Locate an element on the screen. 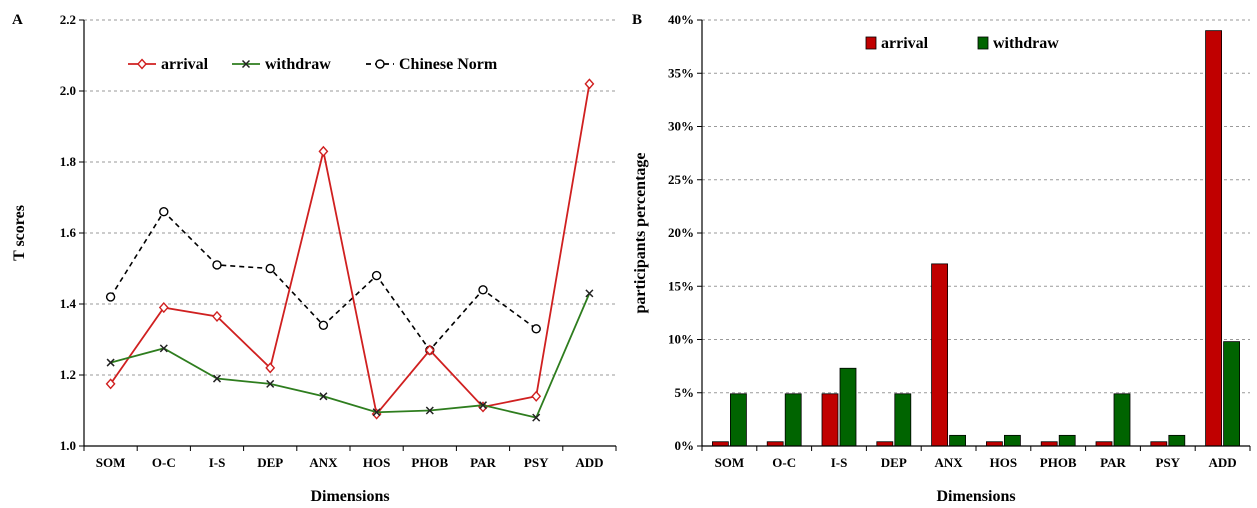  y-tick-label: 10% is located at coordinates (681, 339).